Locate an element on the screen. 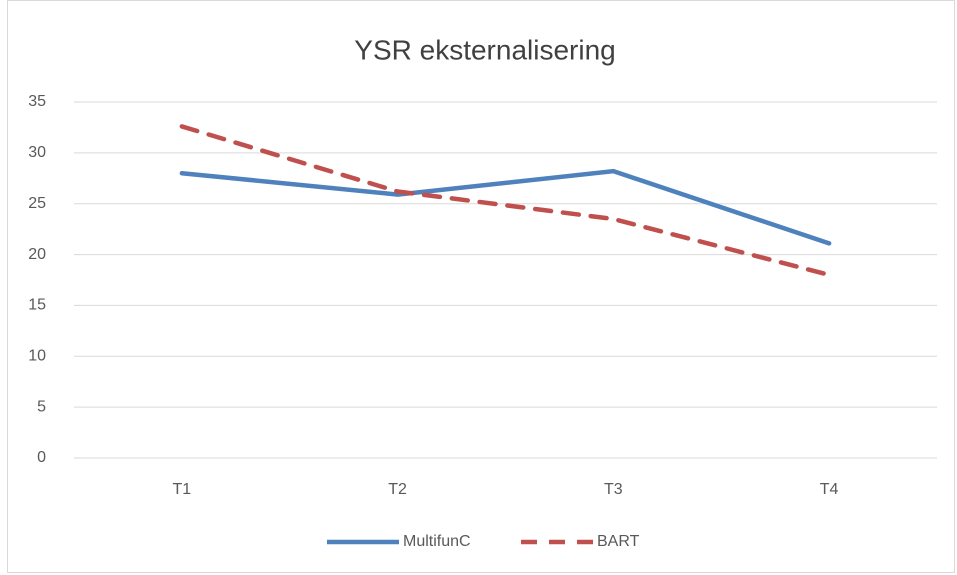 This screenshot has height=575, width=957. y-tick-label: 30 is located at coordinates (37, 152).